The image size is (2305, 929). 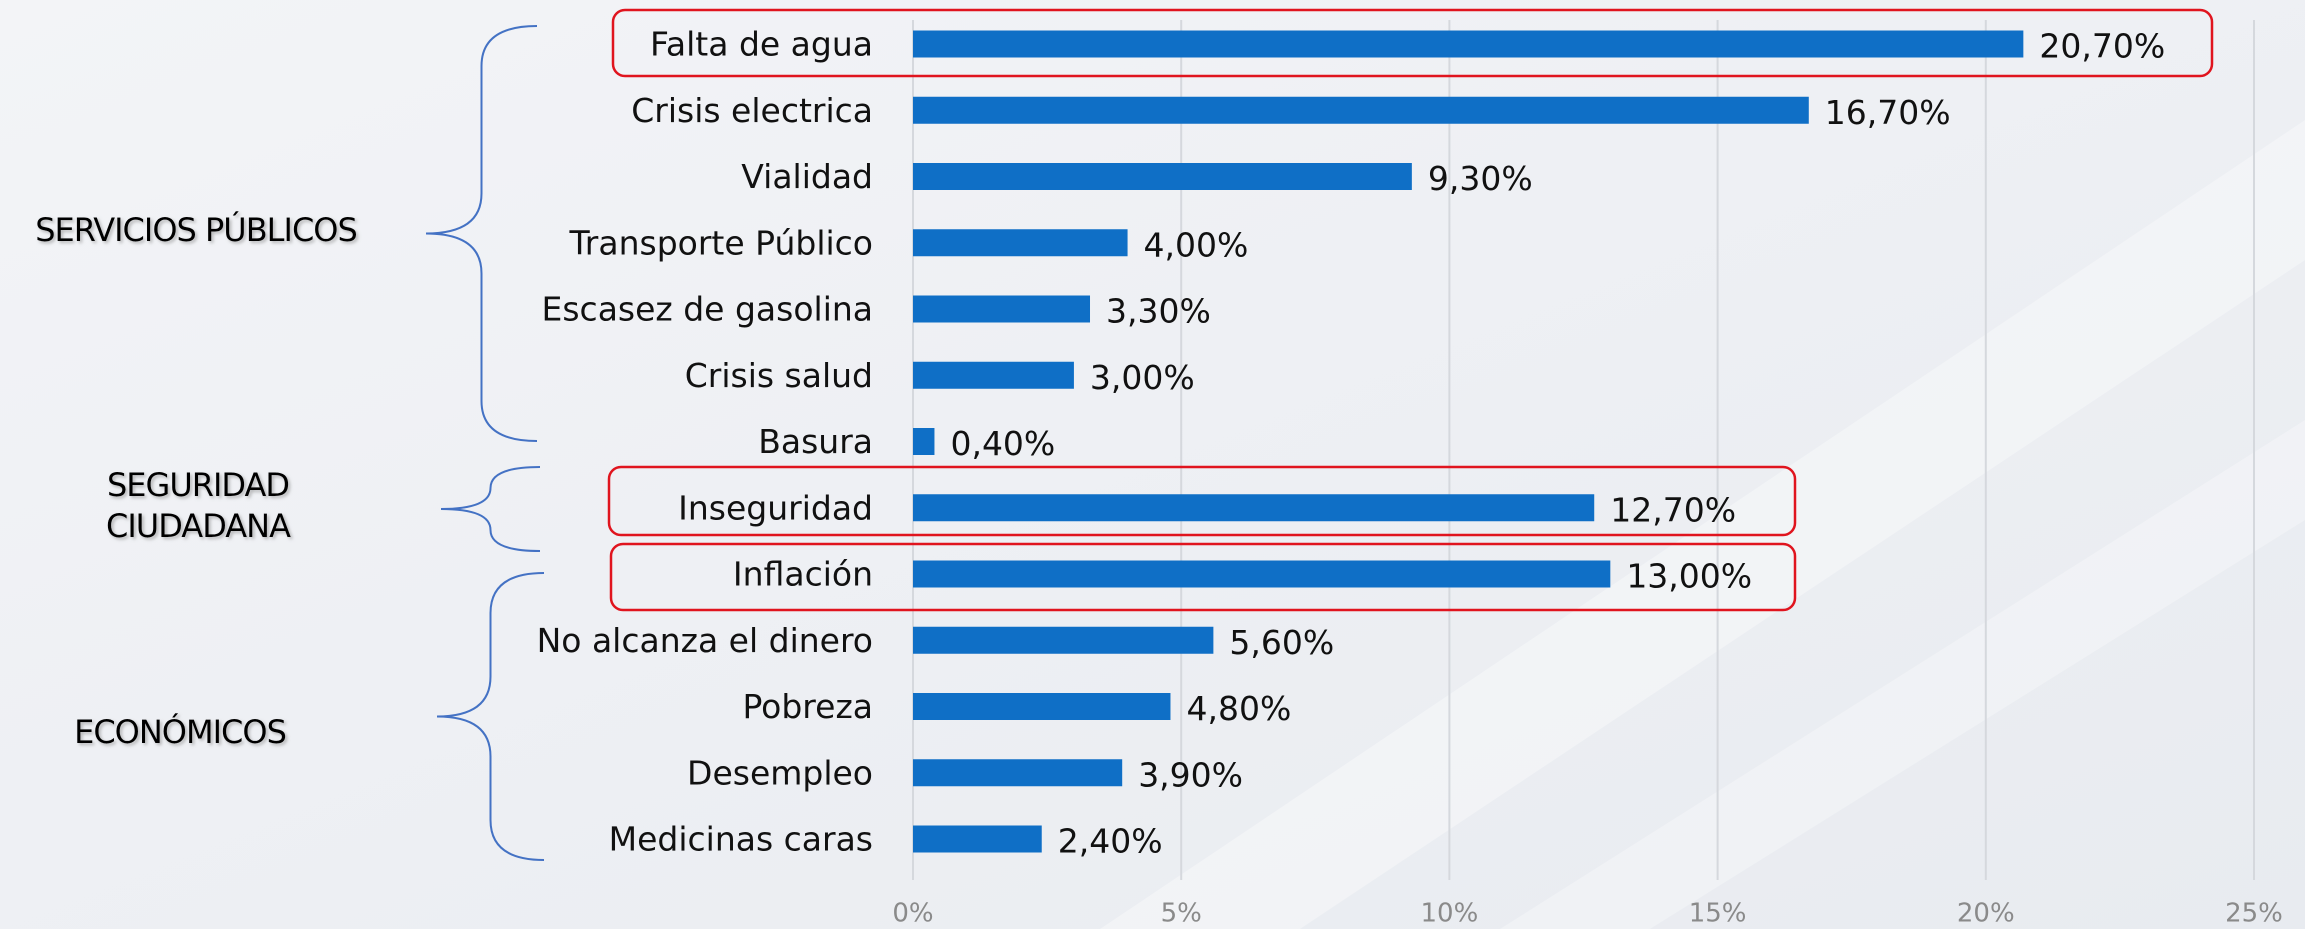 What do you see at coordinates (815, 441) in the screenshot?
I see `y-tick-label: Basura` at bounding box center [815, 441].